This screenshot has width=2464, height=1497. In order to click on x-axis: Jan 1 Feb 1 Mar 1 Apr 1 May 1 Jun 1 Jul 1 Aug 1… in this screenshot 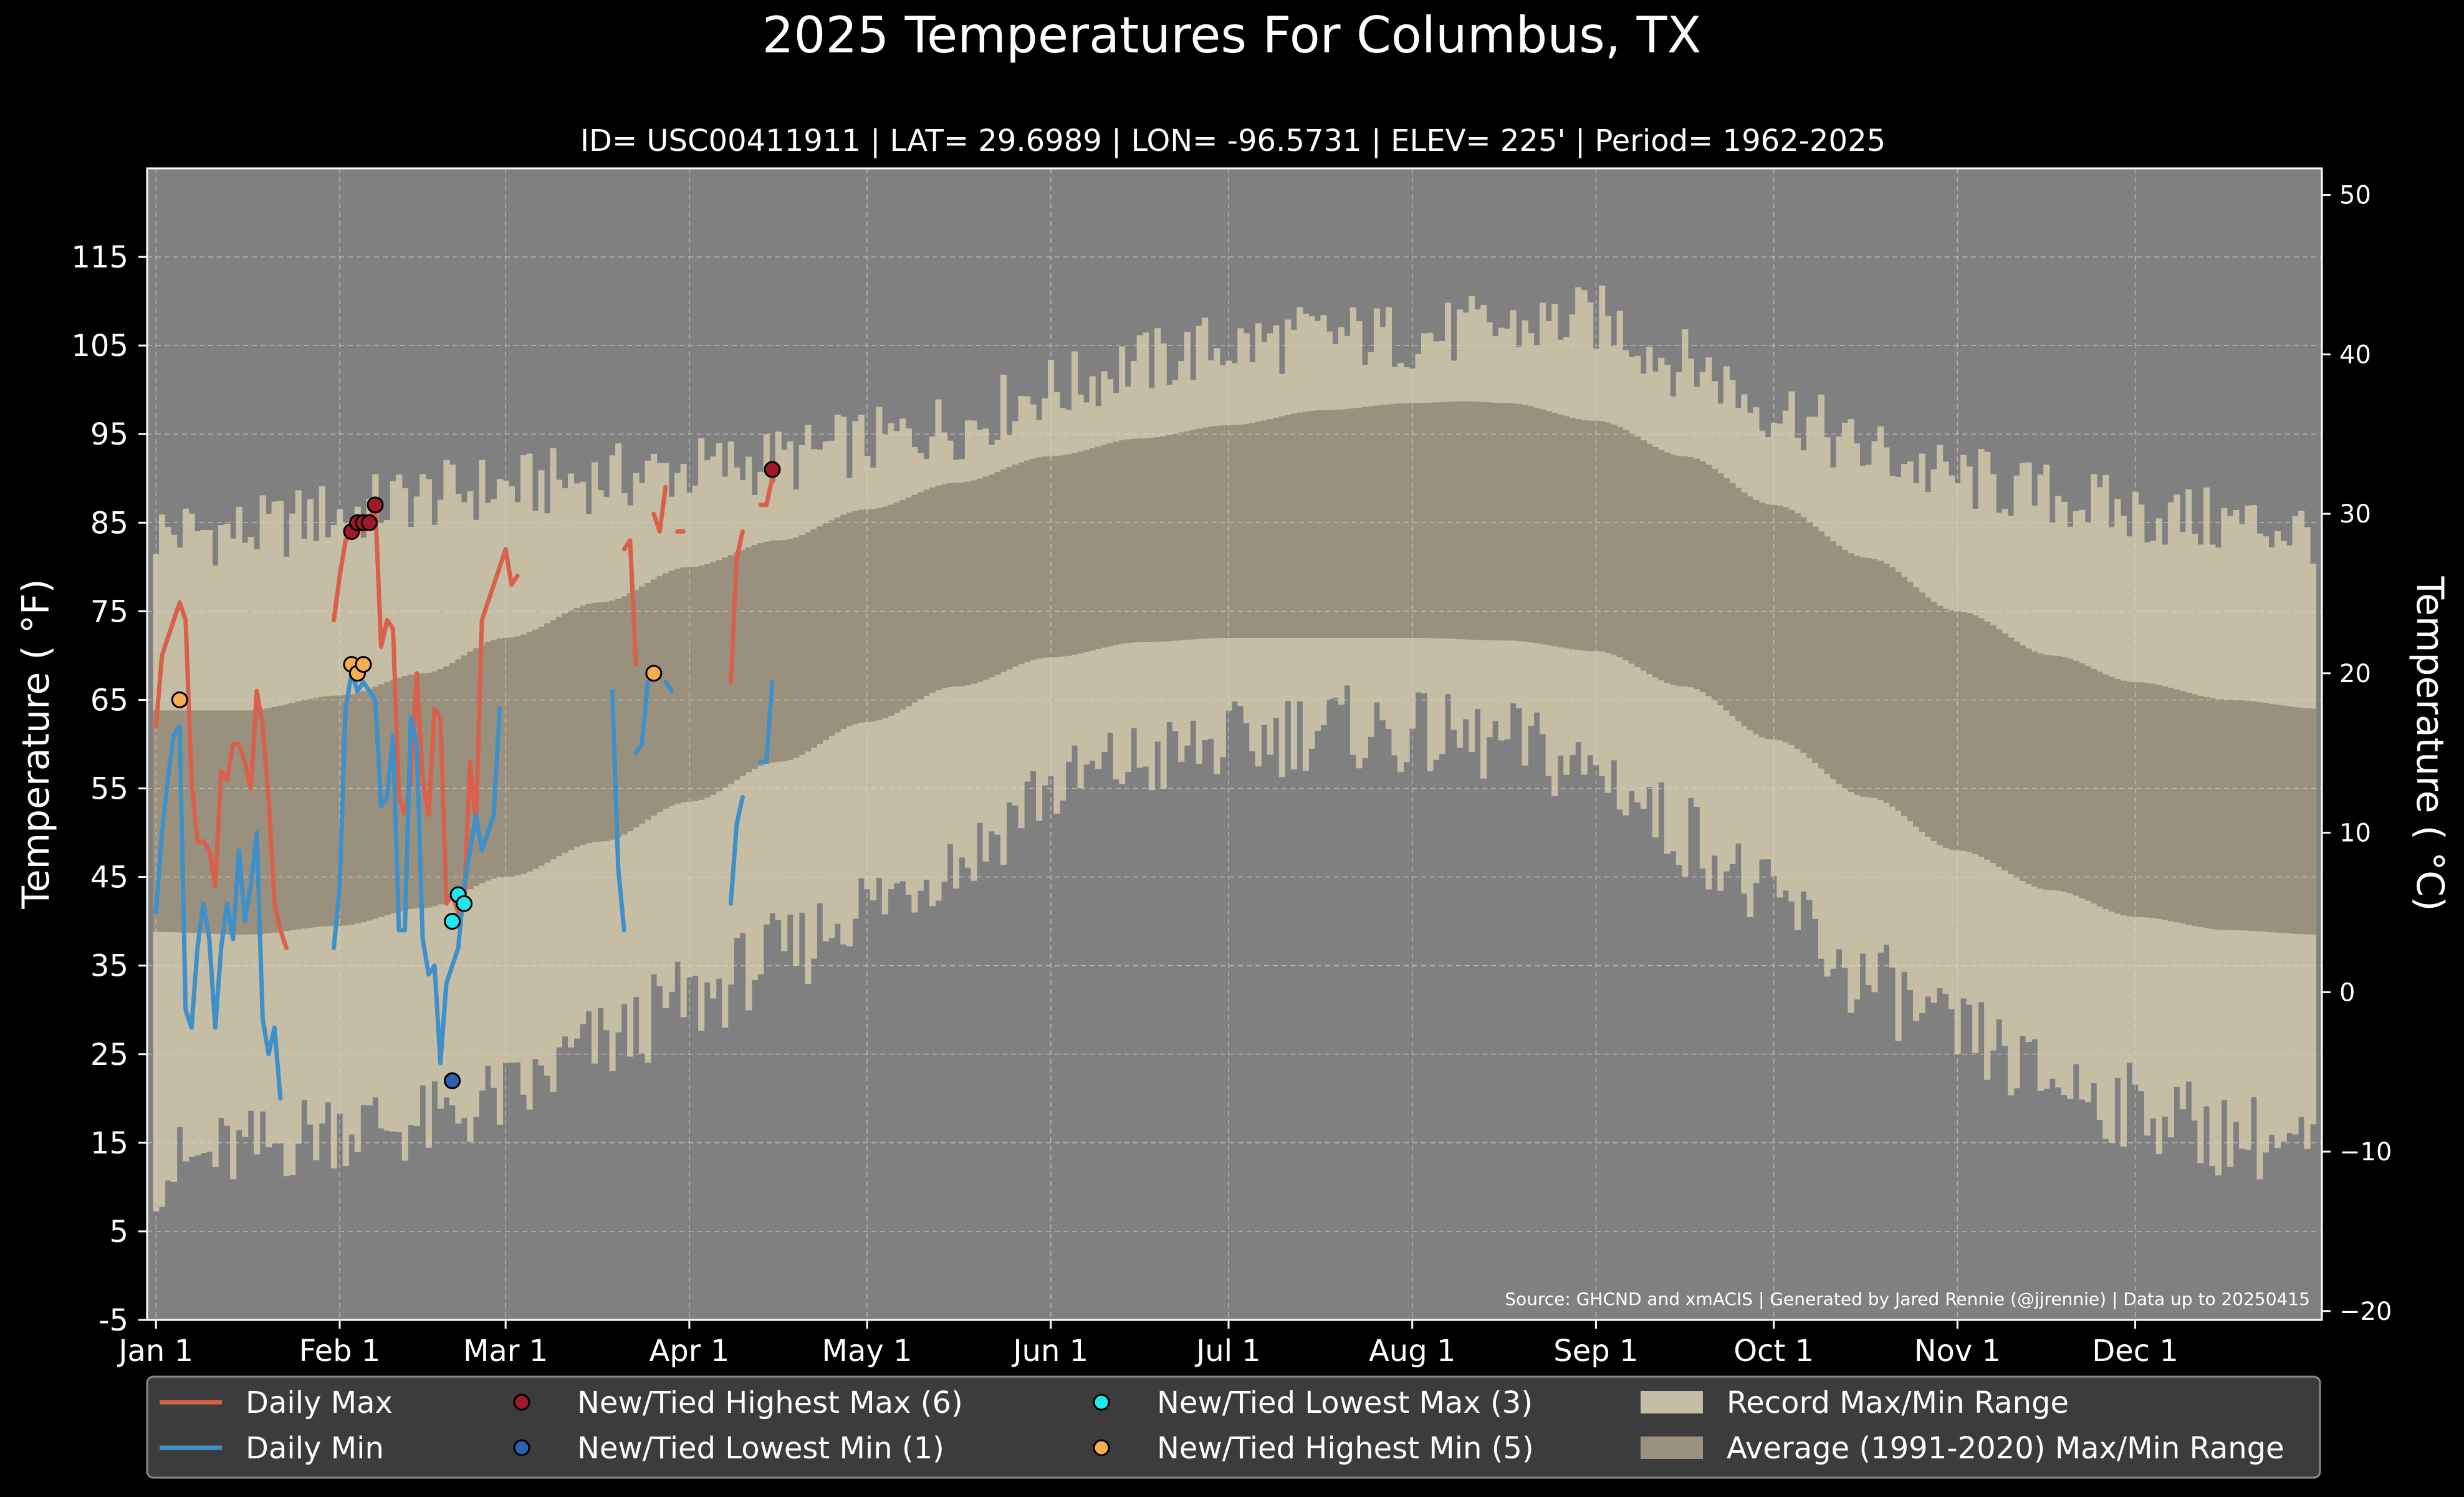, I will do `click(1148, 1344)`.